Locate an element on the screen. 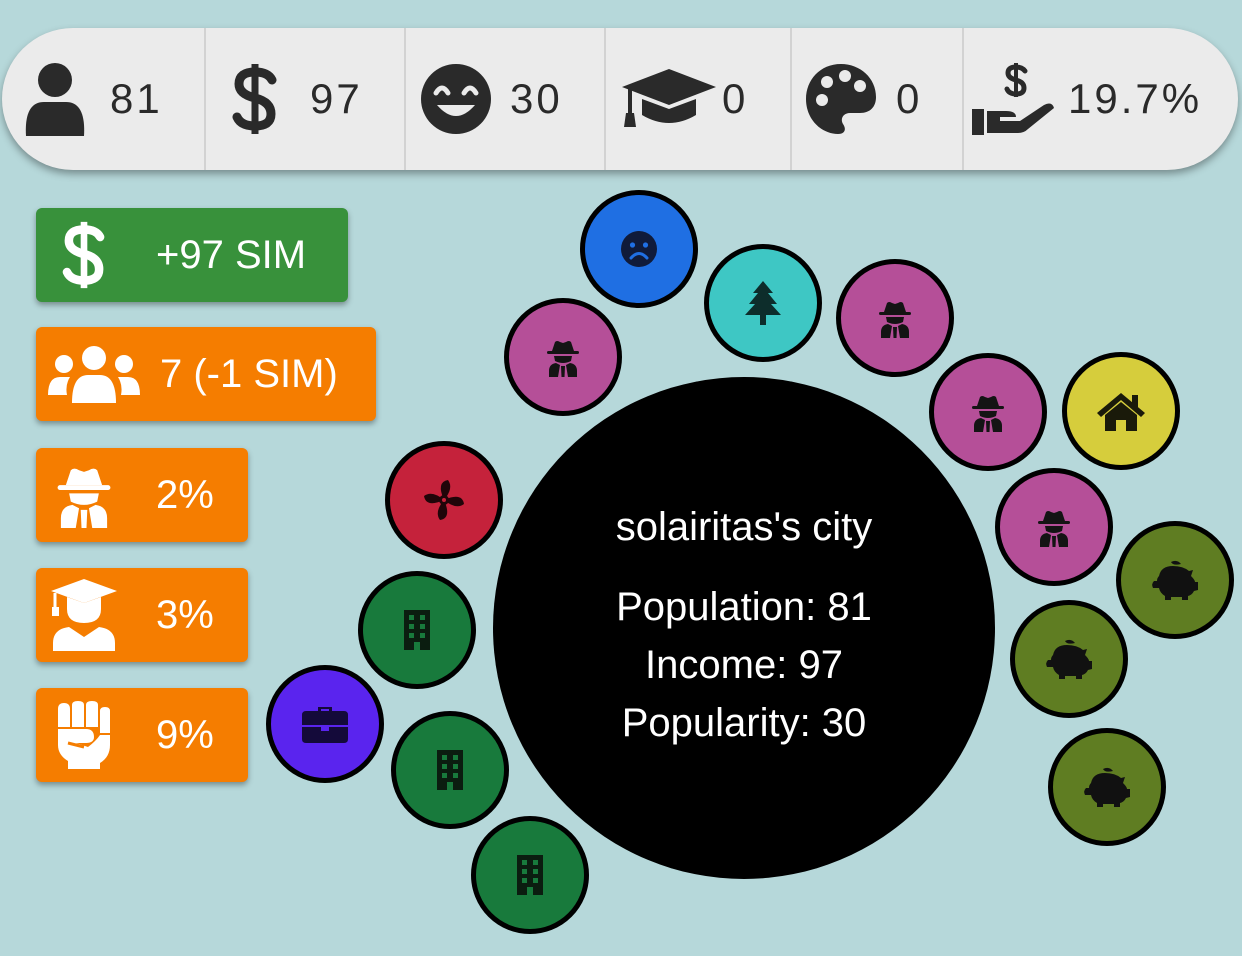 This screenshot has width=1242, height=956. tax-stat: 19.7% is located at coordinates (1092, 99).